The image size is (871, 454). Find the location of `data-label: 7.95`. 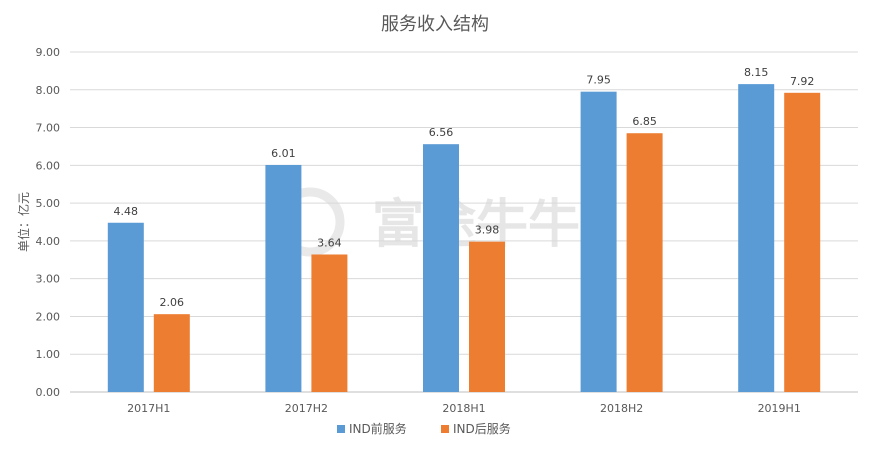

data-label: 7.95 is located at coordinates (598, 80).